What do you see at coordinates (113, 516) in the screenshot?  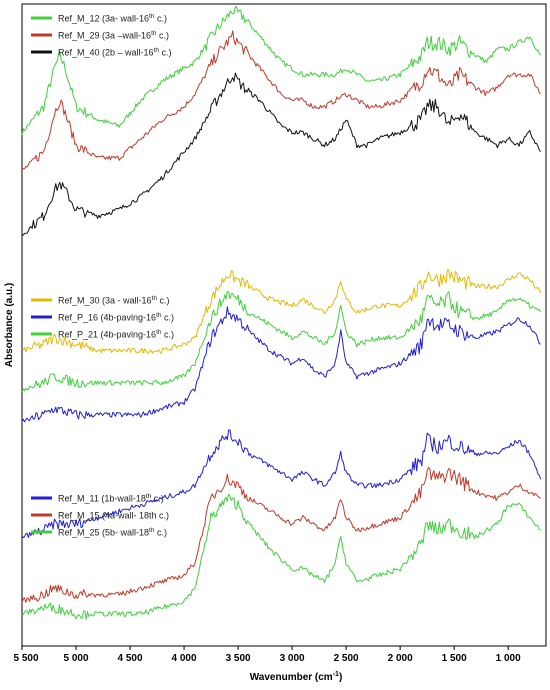 I see `legend-label: Ref_M_15 (4a-wall- 18th c.)` at bounding box center [113, 516].